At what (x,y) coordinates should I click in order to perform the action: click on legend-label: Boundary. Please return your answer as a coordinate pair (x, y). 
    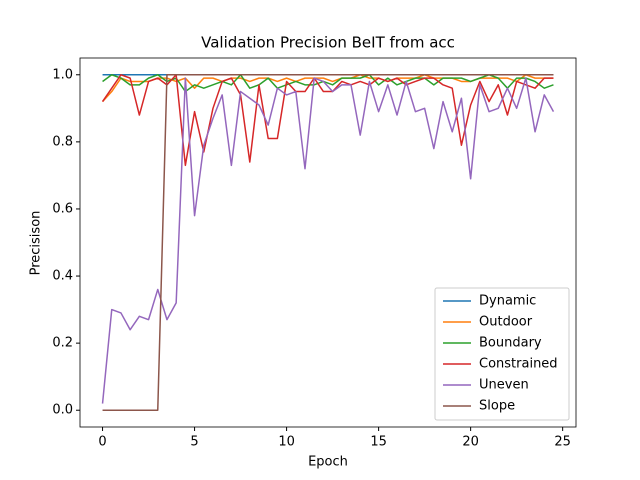
    Looking at the image, I should click on (510, 343).